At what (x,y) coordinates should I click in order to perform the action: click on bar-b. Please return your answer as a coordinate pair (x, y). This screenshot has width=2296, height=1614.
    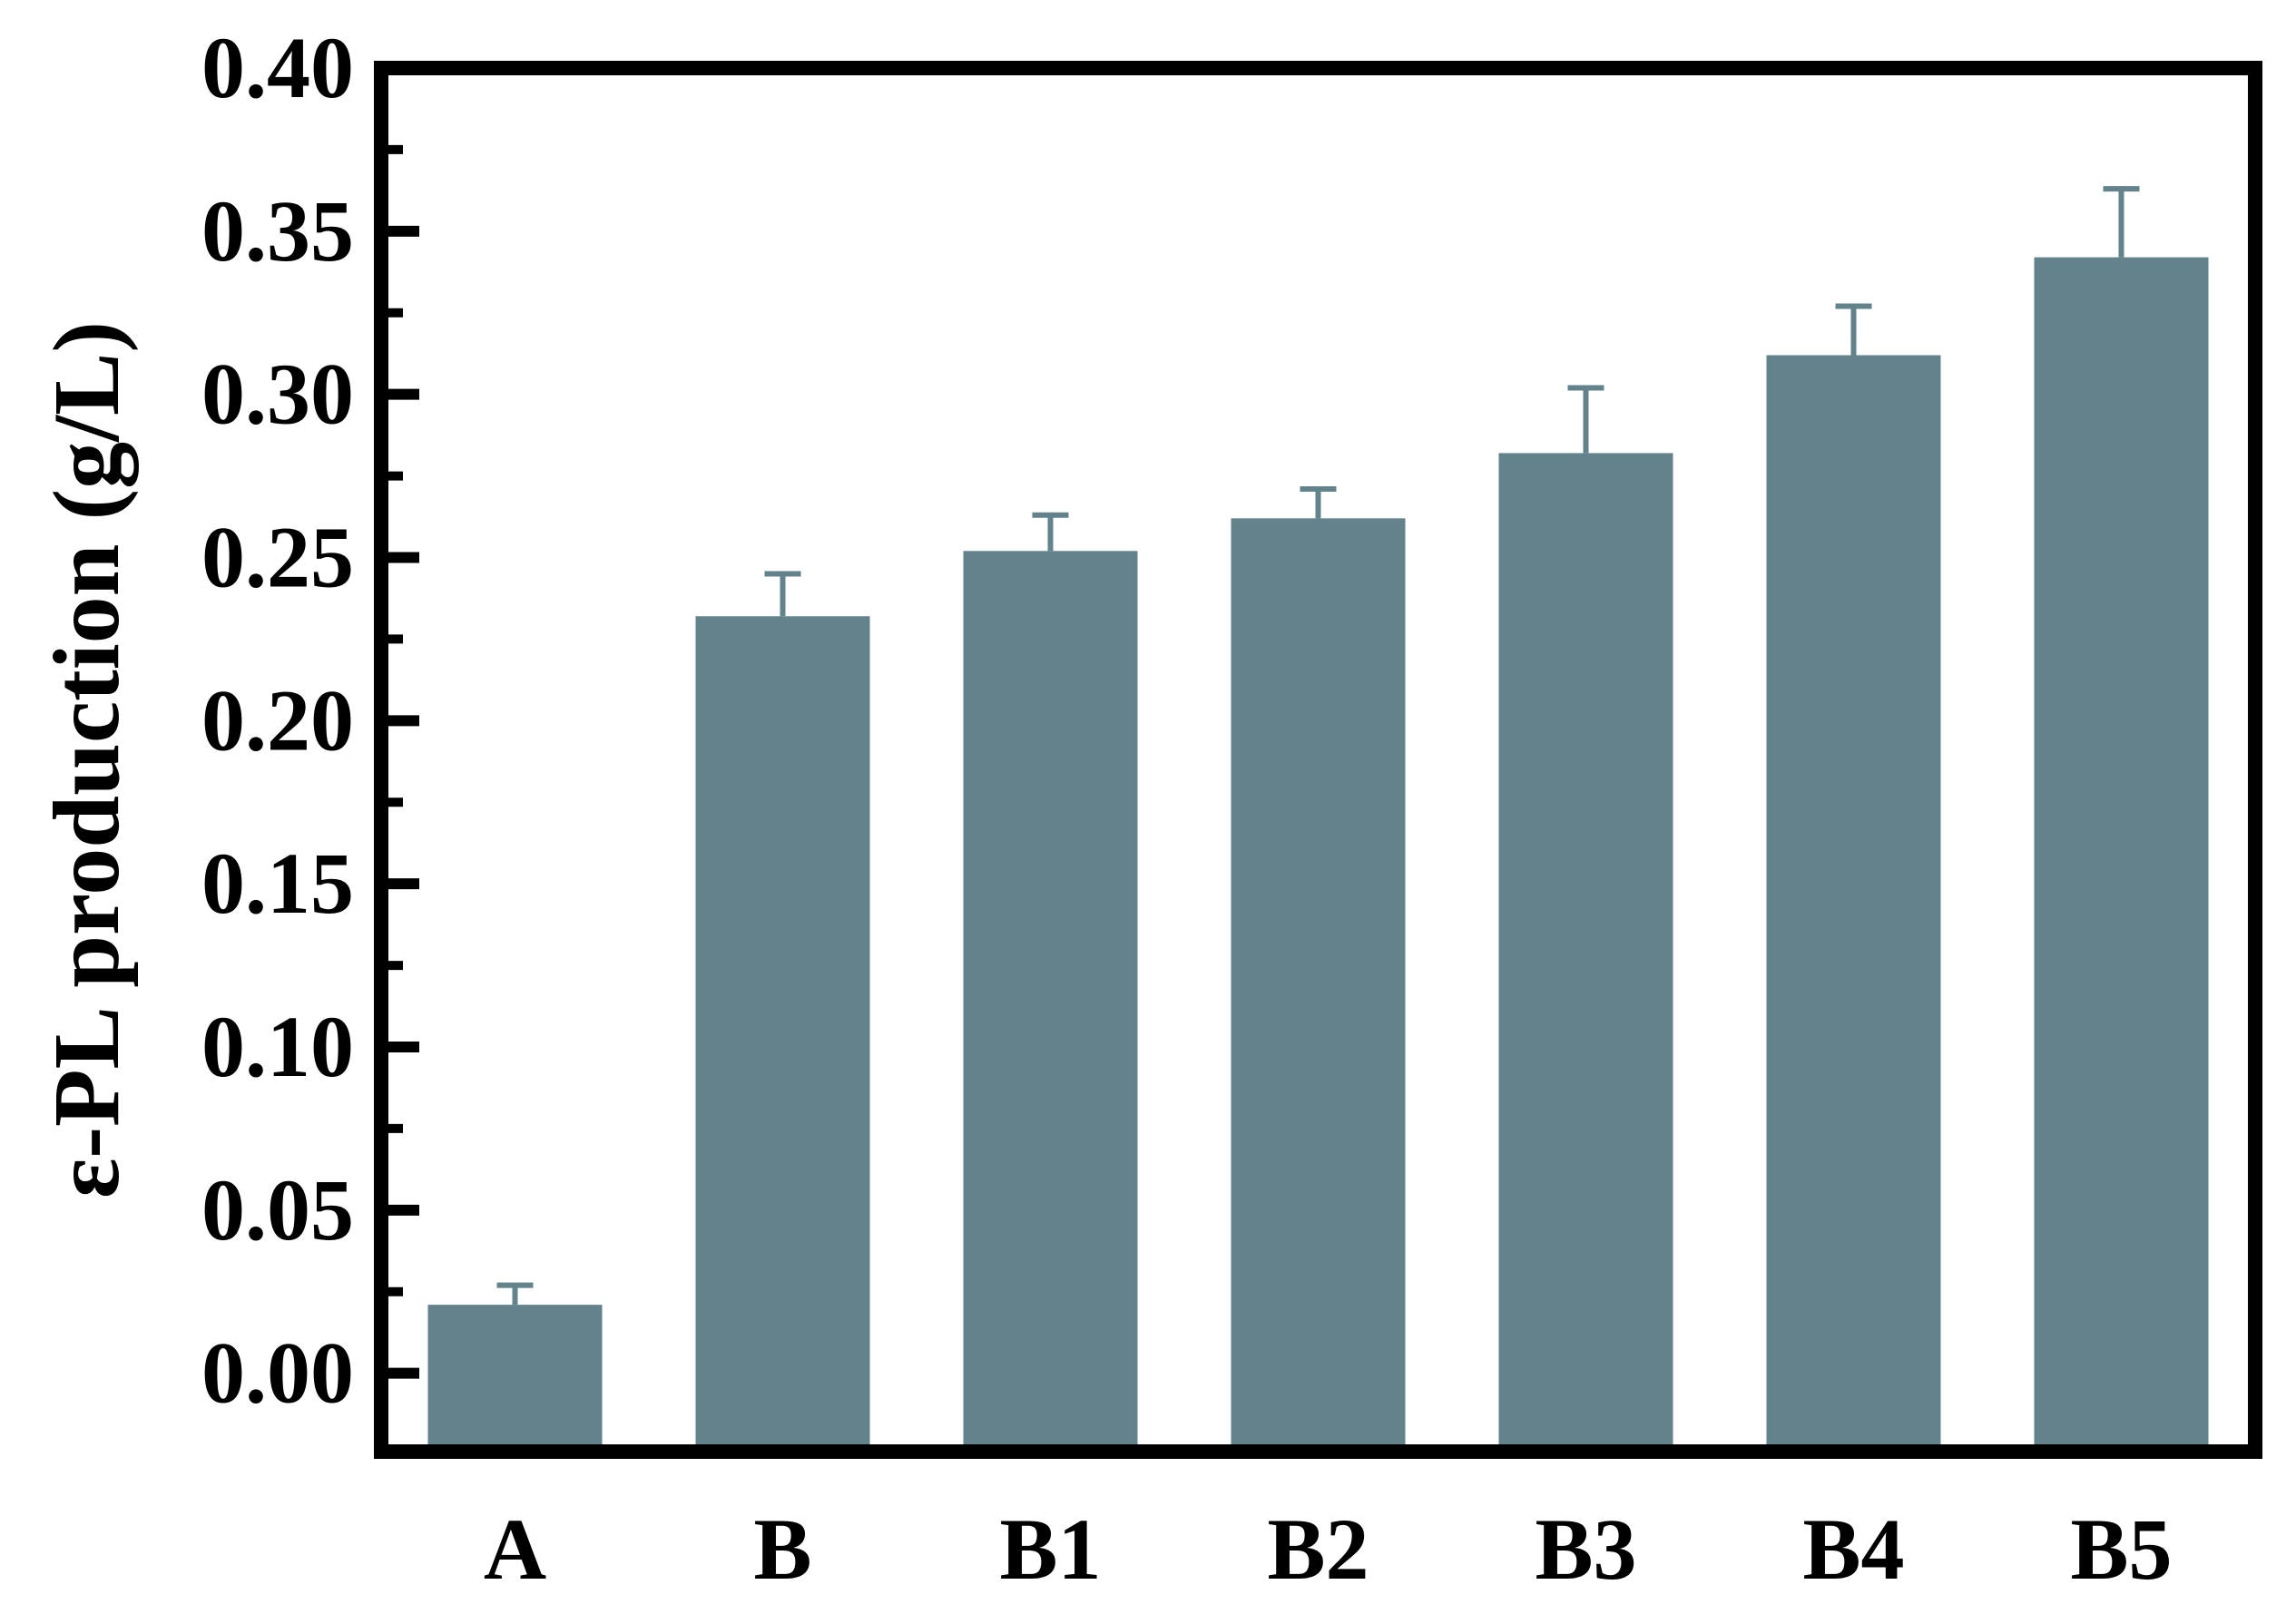
    Looking at the image, I should click on (782, 1034).